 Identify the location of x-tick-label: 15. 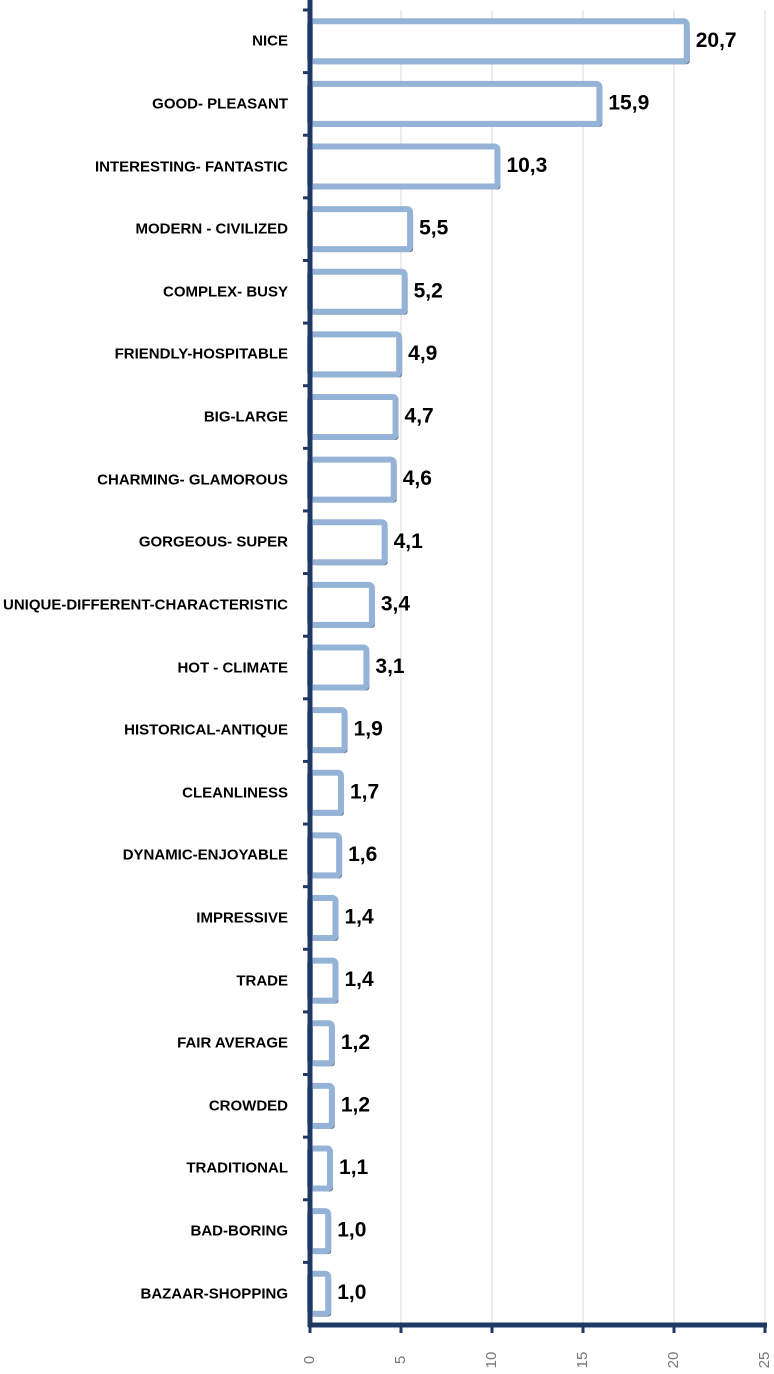
(582, 1360).